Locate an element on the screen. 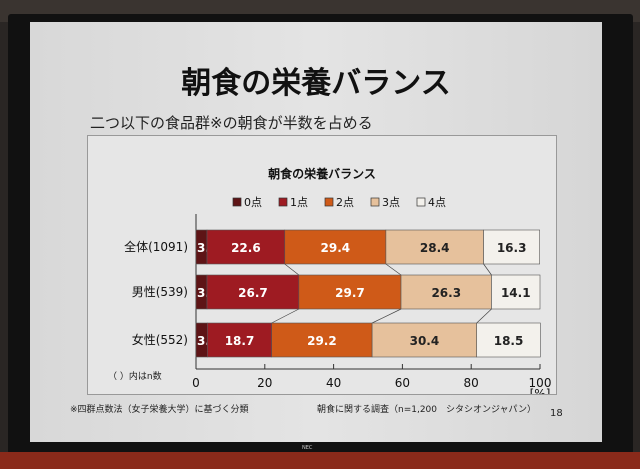 The width and height of the screenshot is (640, 469). data-label: 29.2 is located at coordinates (322, 341).